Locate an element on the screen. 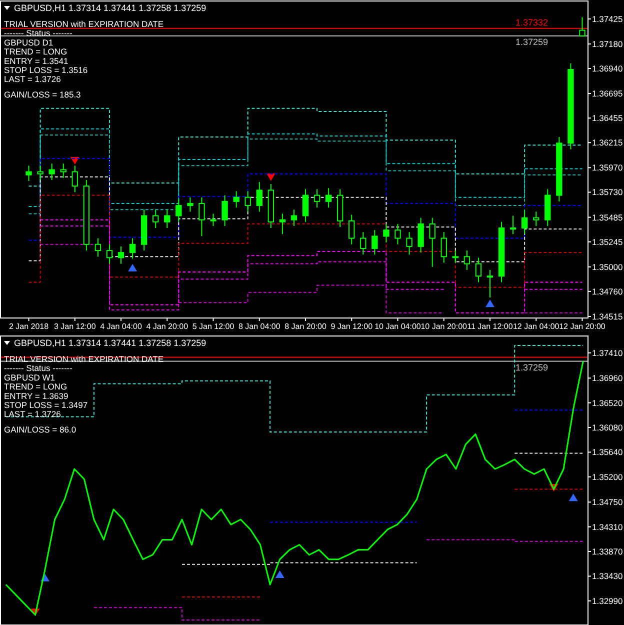 The height and width of the screenshot is (625, 624). y-tick-label: 1.35245 is located at coordinates (607, 241).